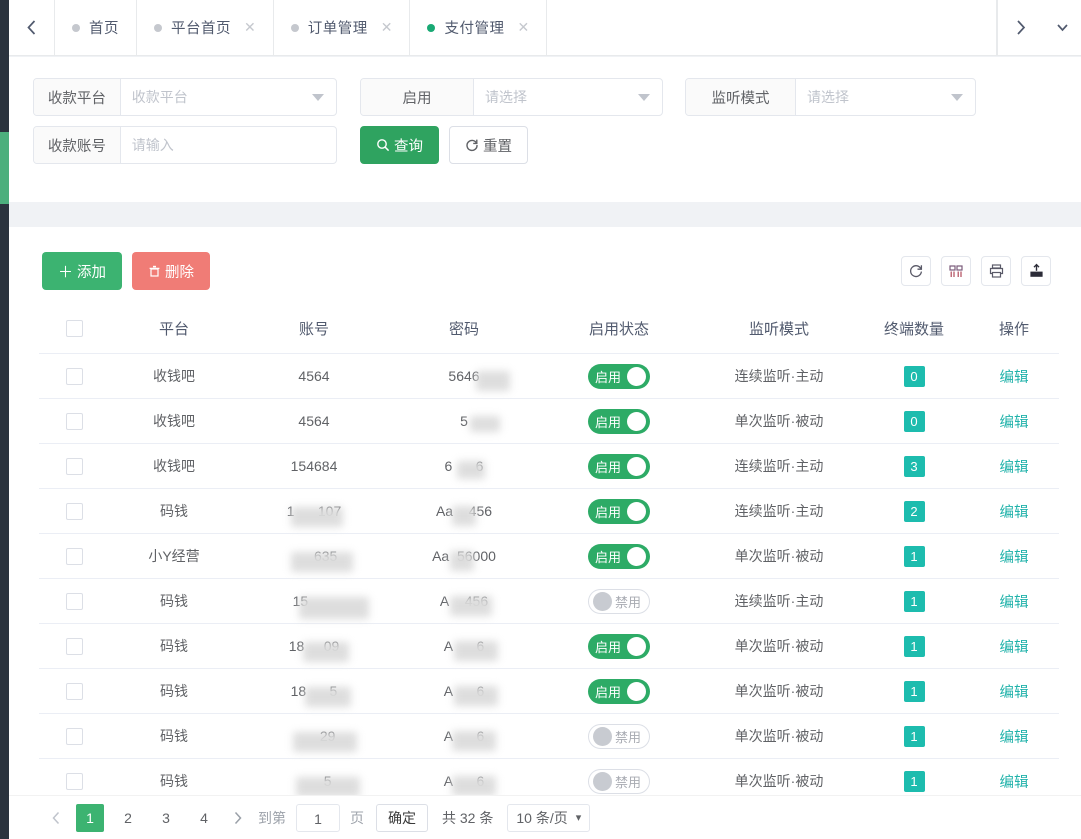 This screenshot has height=839, width=1081. I want to click on pagination-page-2: 2, so click(128, 817).